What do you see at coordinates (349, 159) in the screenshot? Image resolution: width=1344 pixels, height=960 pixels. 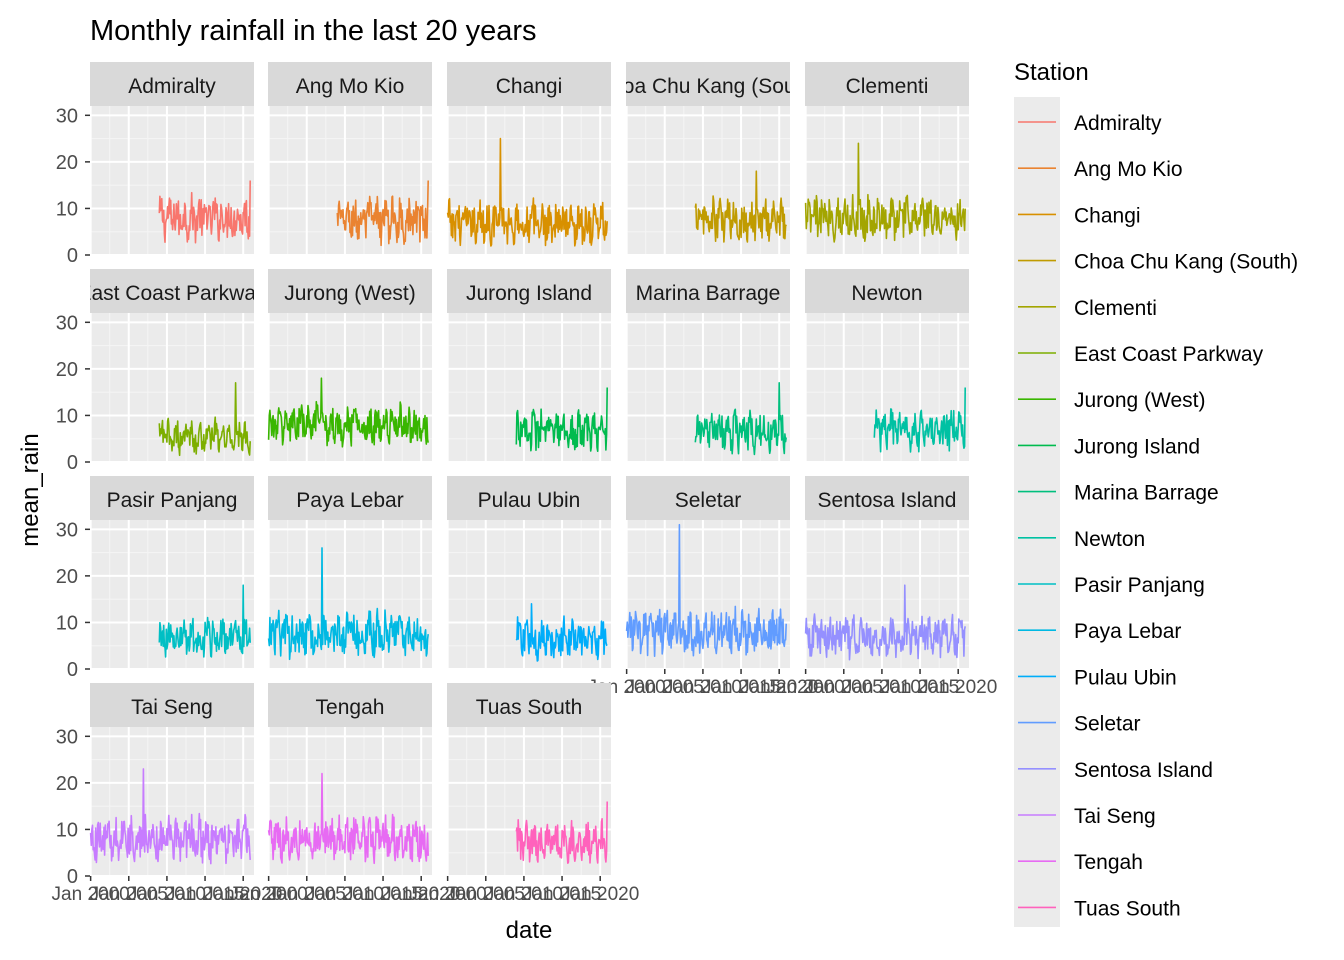 I see `facet-panel: Ang Mo Kio` at bounding box center [349, 159].